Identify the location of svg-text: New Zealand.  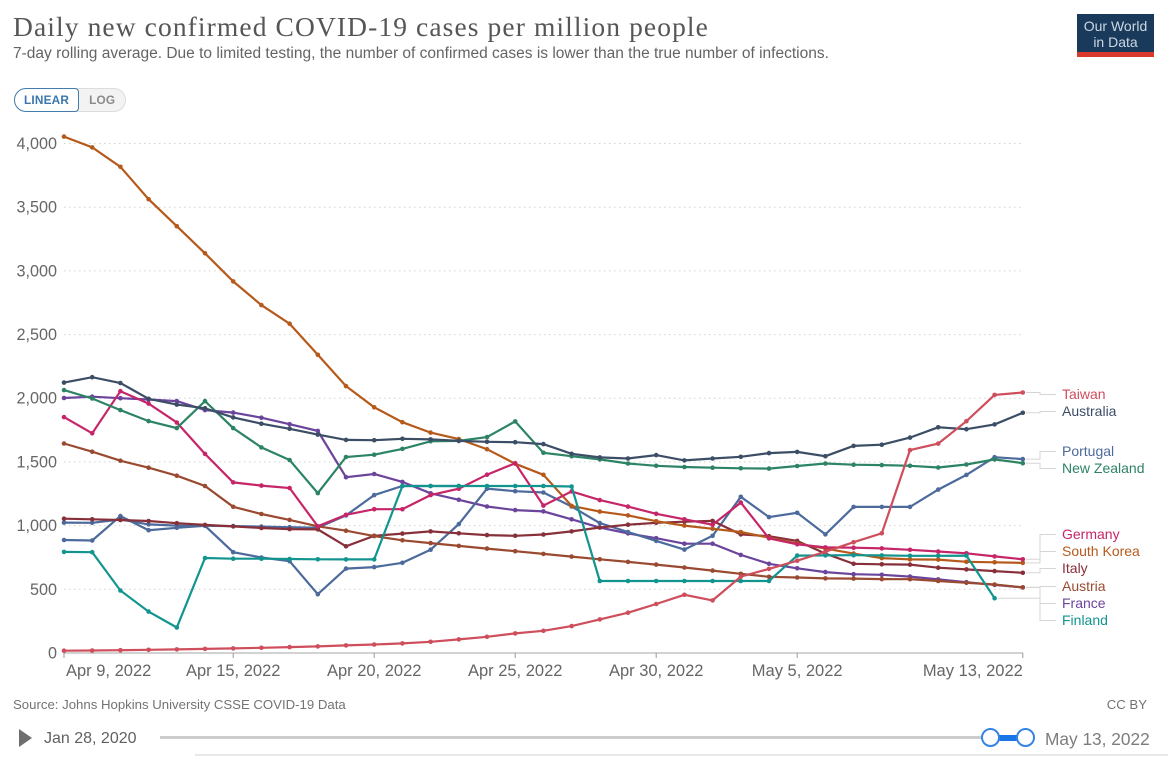
(1103, 468).